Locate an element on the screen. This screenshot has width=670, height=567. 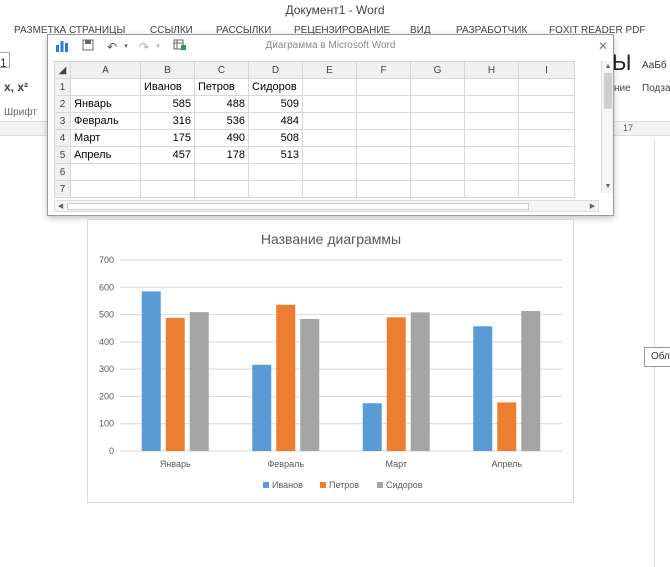
column-header: F is located at coordinates (383, 70).